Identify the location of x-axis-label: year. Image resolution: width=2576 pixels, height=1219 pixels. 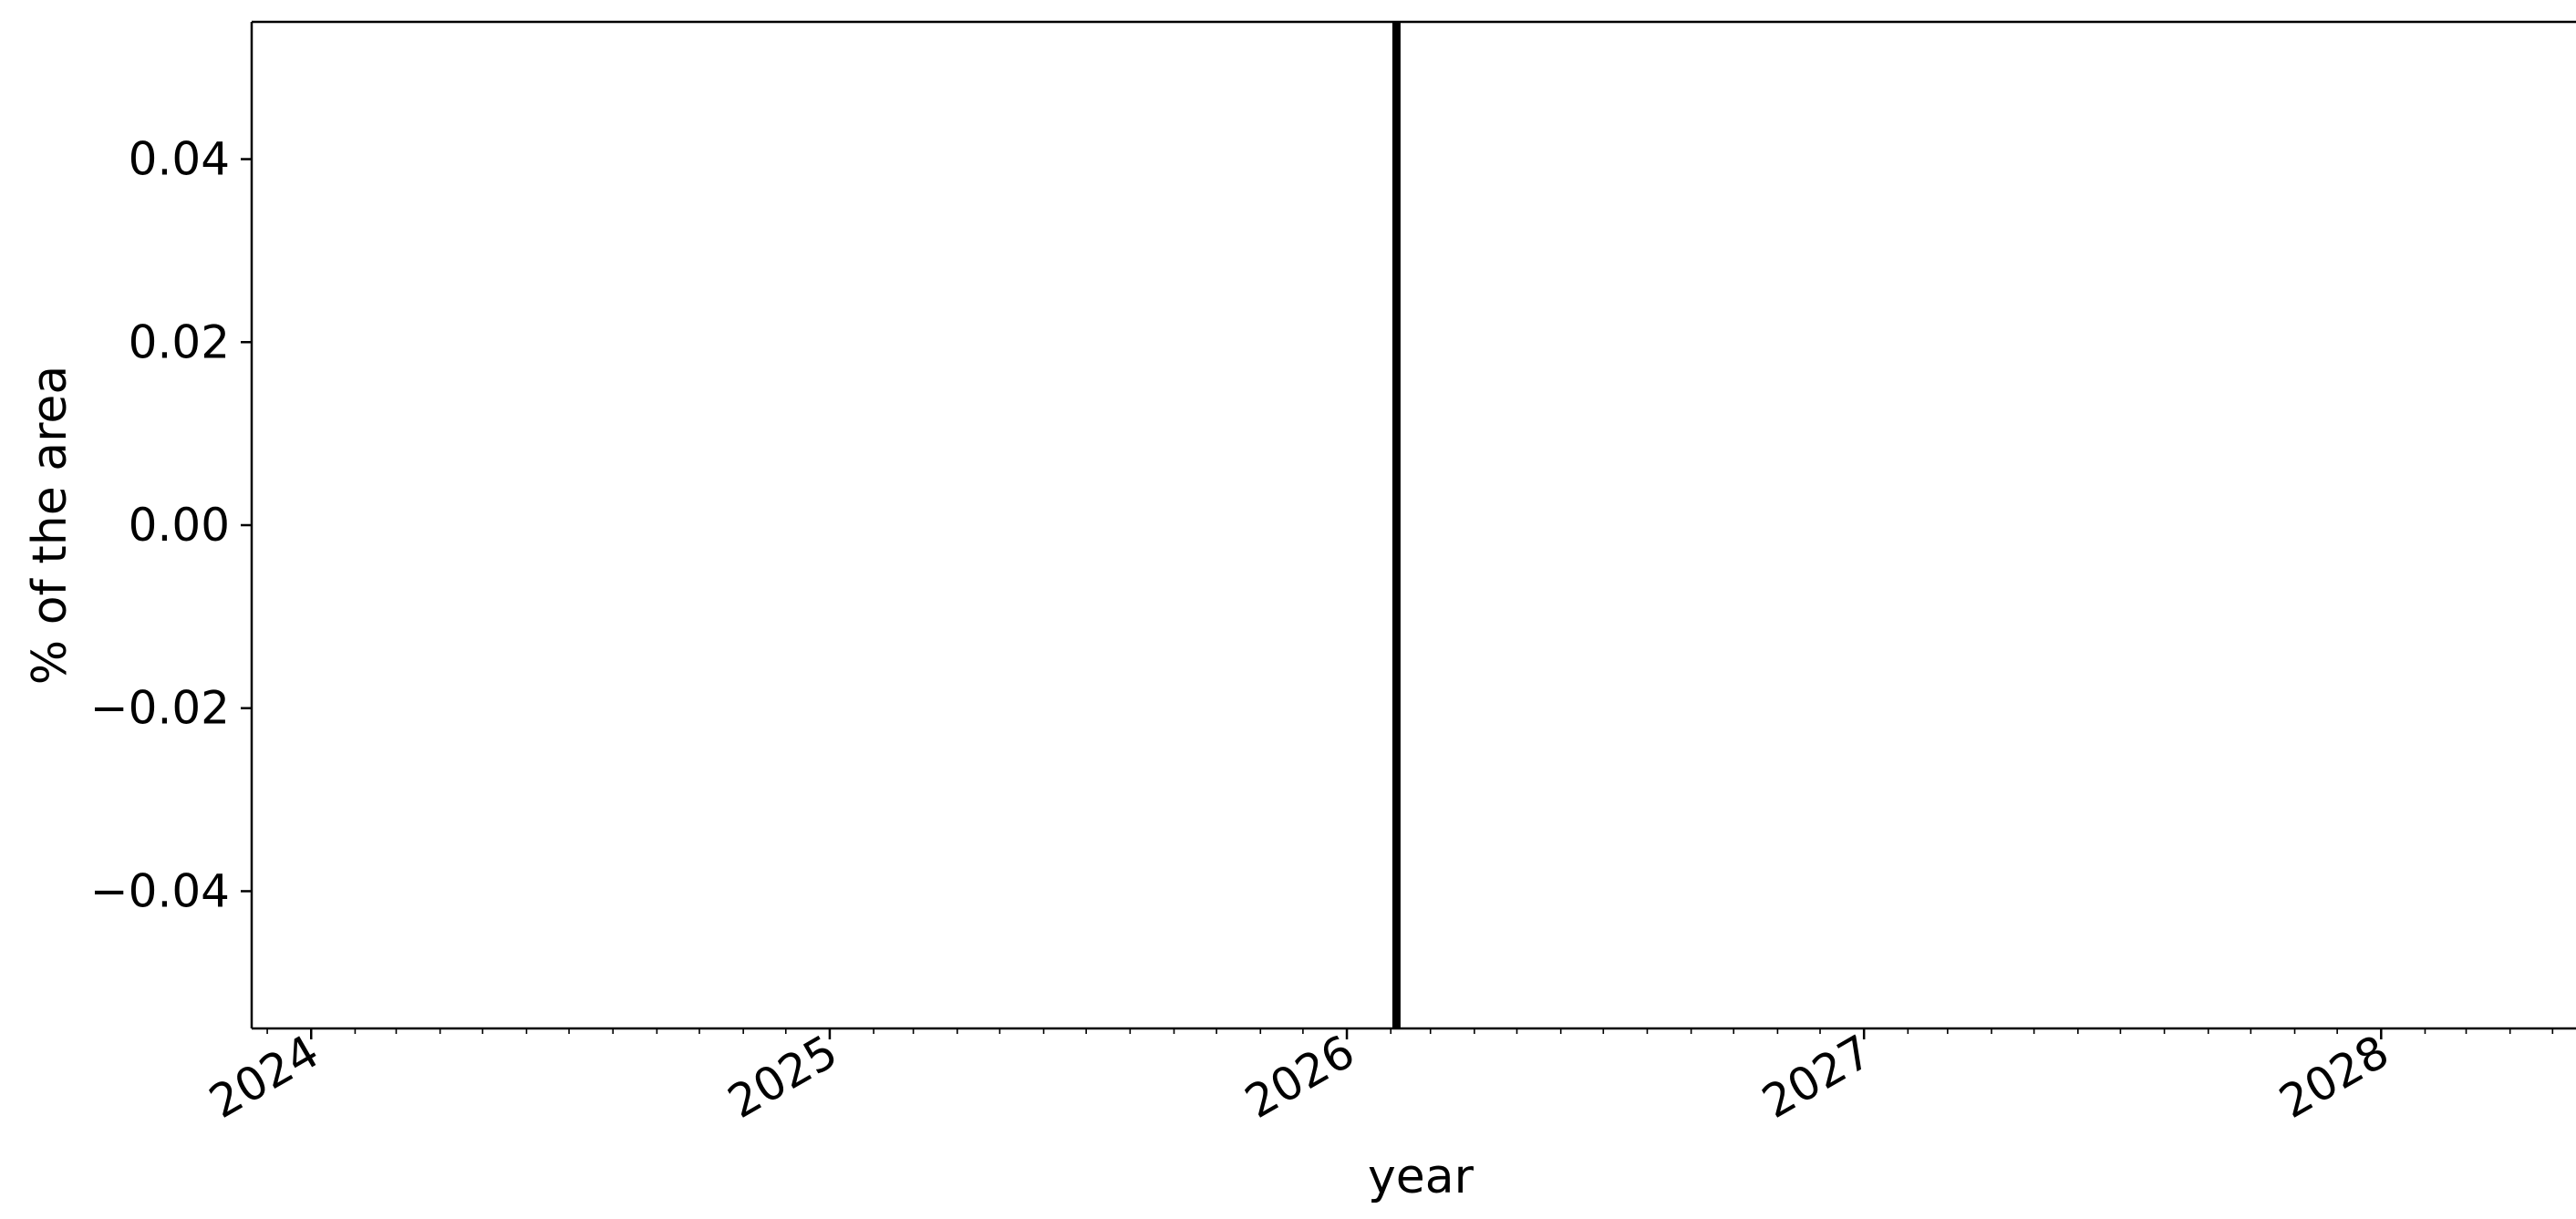
(1421, 1177).